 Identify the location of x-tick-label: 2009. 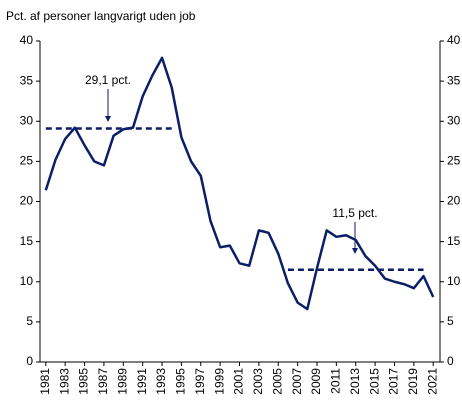
(316, 381).